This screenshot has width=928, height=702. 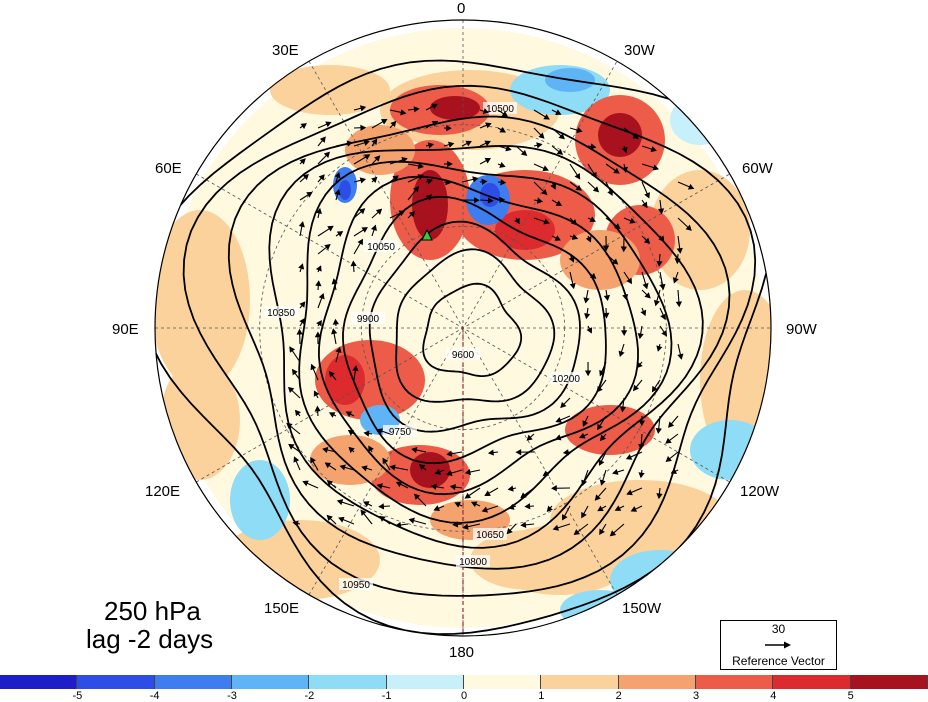 I want to click on contour-label: 10950, so click(x=356, y=585).